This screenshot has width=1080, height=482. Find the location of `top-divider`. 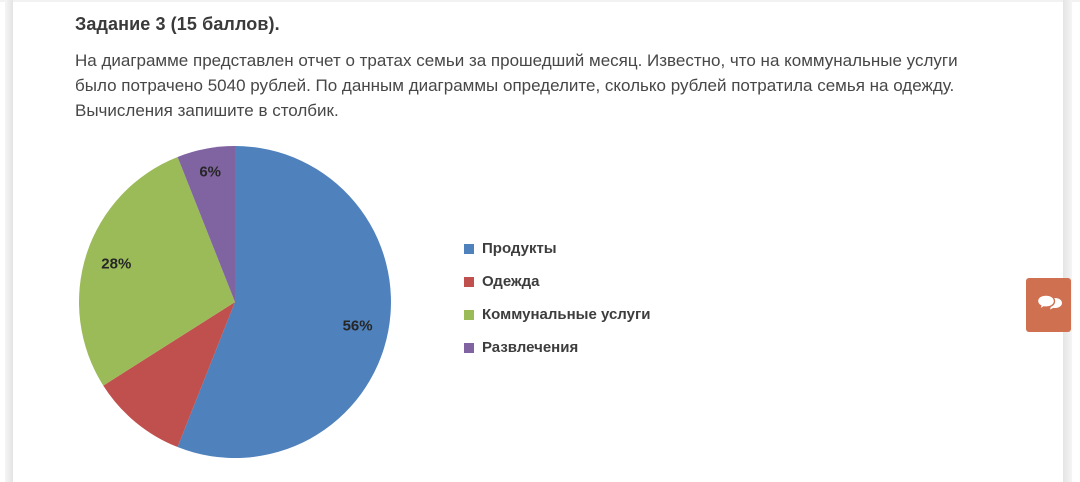

top-divider is located at coordinates (540, 1).